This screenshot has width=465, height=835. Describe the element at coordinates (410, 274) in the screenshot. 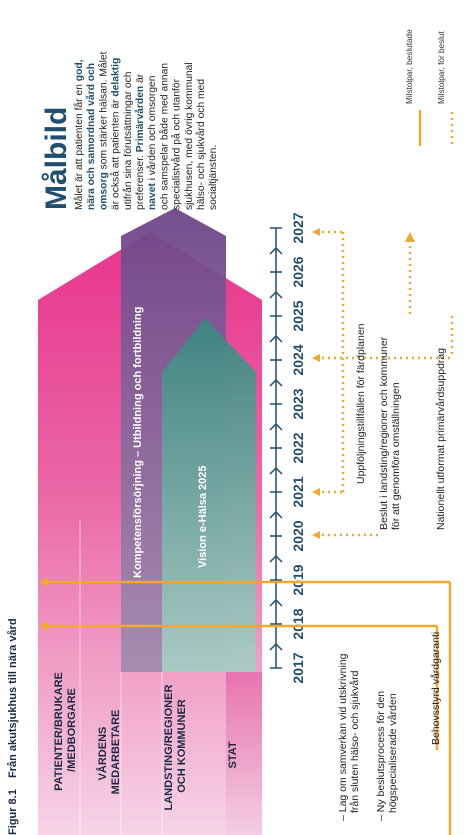

I see `milestone-nationellt-arrow` at that location.